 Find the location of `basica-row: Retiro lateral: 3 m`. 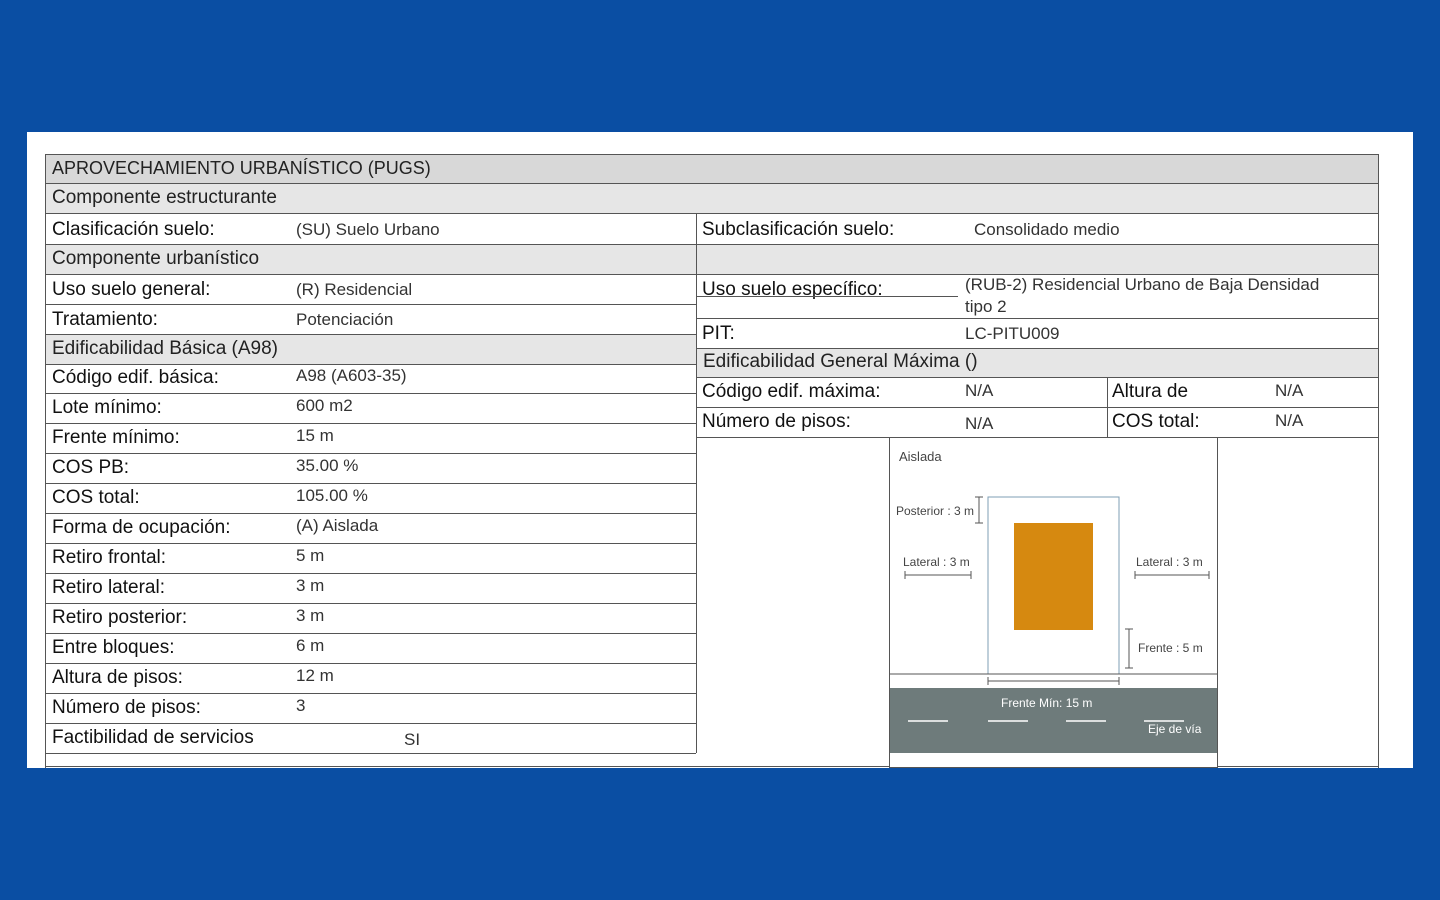

basica-row: Retiro lateral: 3 m is located at coordinates (371, 589).